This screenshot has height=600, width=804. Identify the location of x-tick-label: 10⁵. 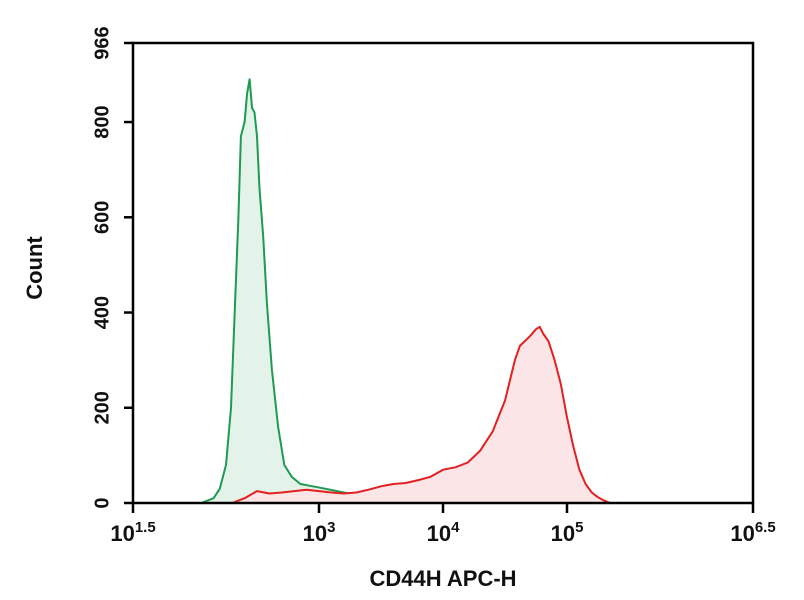
(567, 532).